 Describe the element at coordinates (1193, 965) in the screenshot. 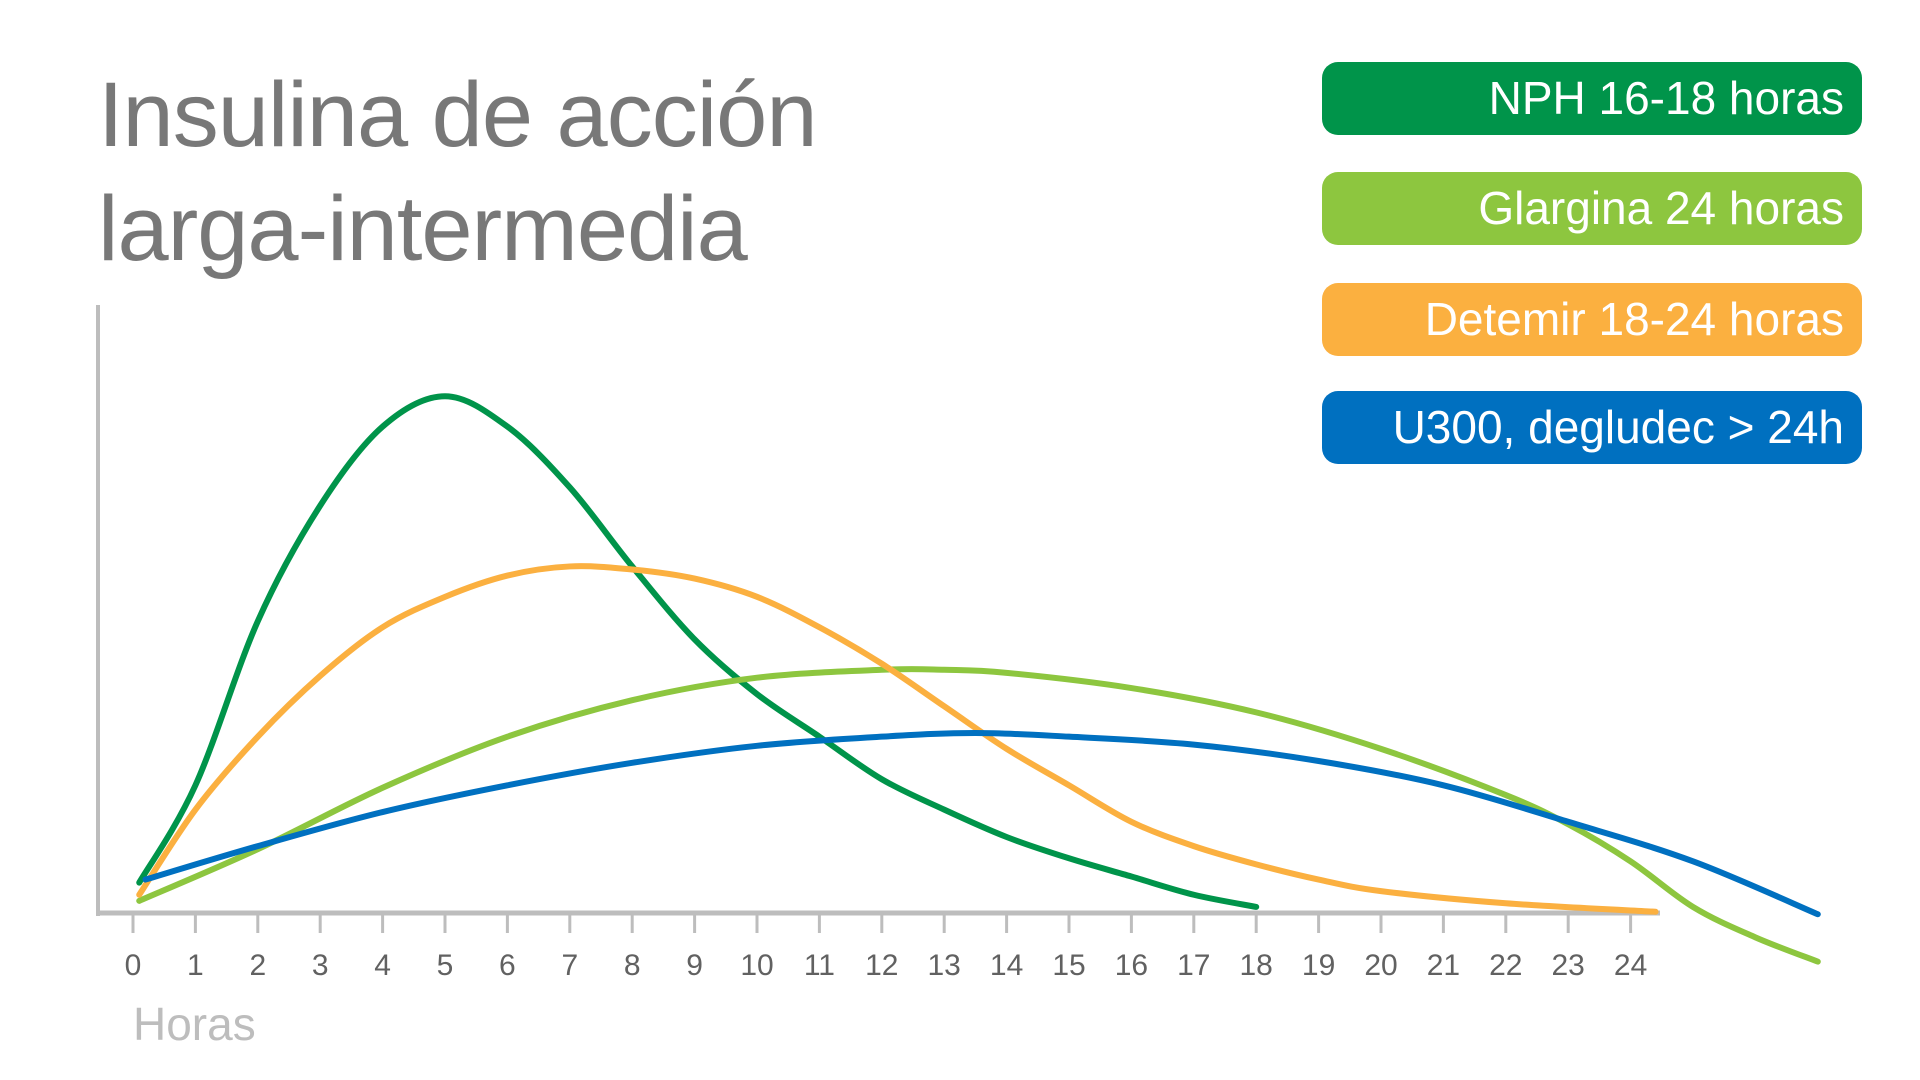

I see `x-tick-label: 17` at that location.